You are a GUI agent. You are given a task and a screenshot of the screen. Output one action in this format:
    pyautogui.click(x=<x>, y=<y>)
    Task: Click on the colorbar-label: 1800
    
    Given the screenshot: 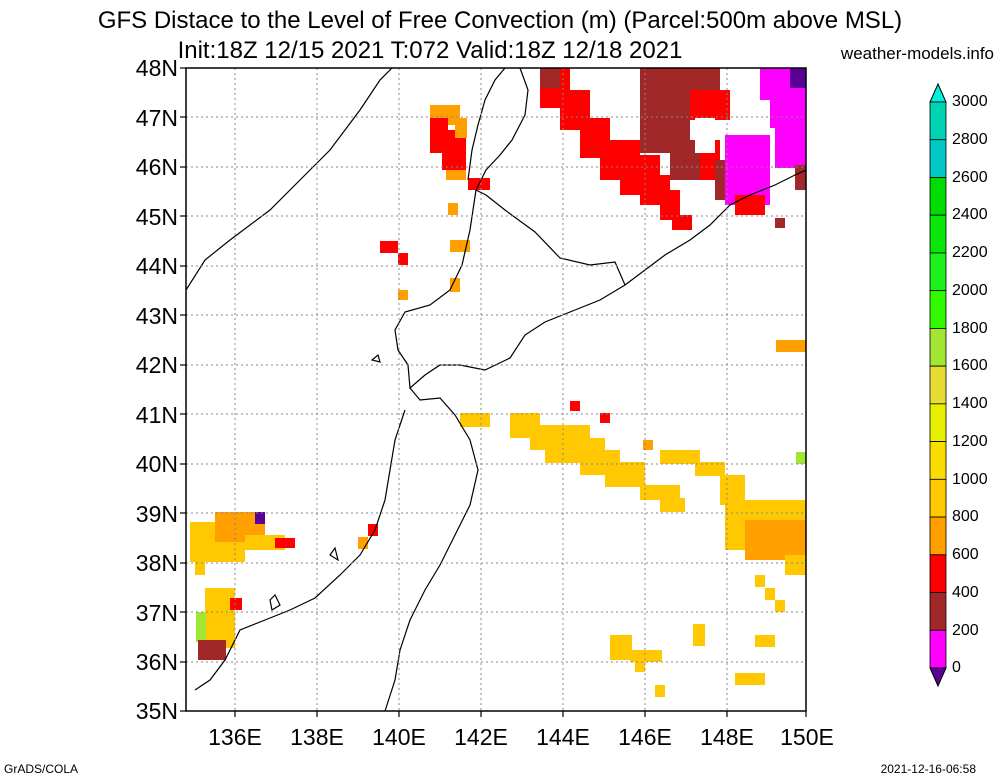 What is the action you would take?
    pyautogui.click(x=970, y=328)
    